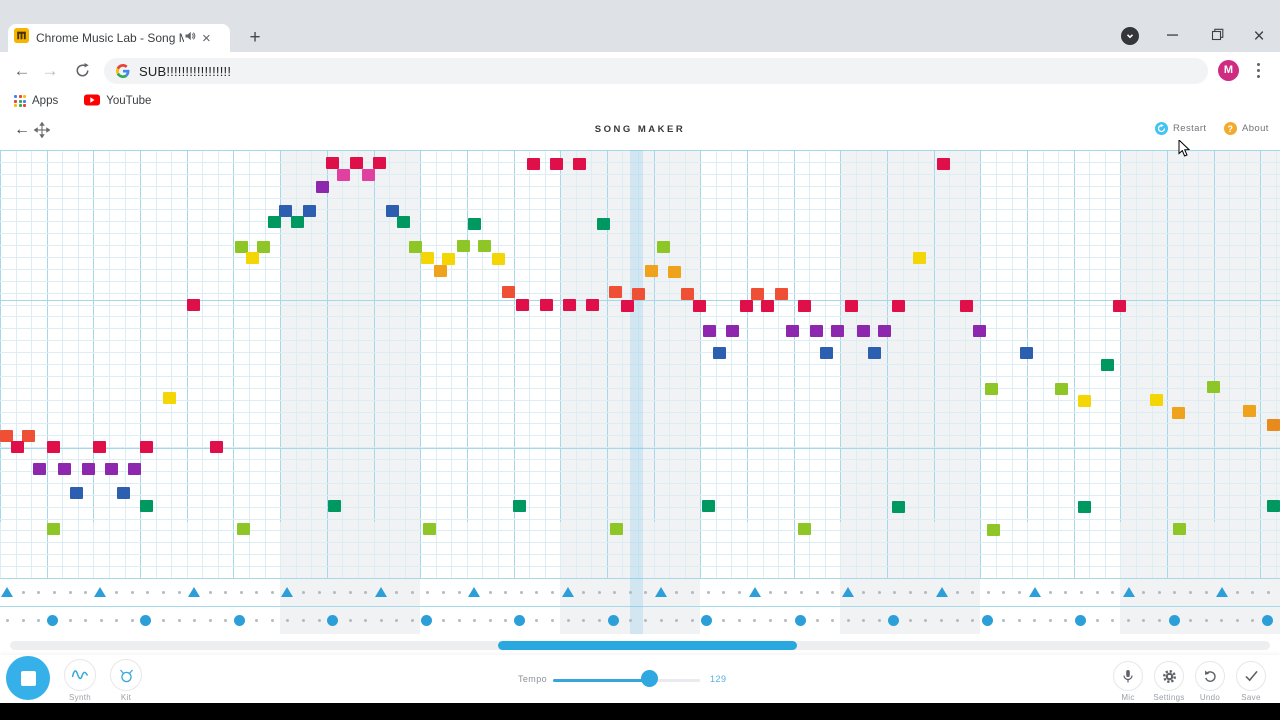 The width and height of the screenshot is (1280, 720). Describe the element at coordinates (22, 70) in the screenshot. I see `back-icon: ←` at that location.